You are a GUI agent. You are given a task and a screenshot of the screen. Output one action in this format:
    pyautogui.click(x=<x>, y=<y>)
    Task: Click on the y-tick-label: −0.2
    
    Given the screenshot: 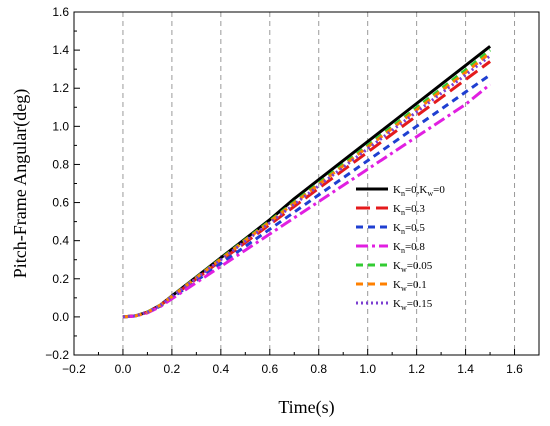 What is the action you would take?
    pyautogui.click(x=57, y=355)
    